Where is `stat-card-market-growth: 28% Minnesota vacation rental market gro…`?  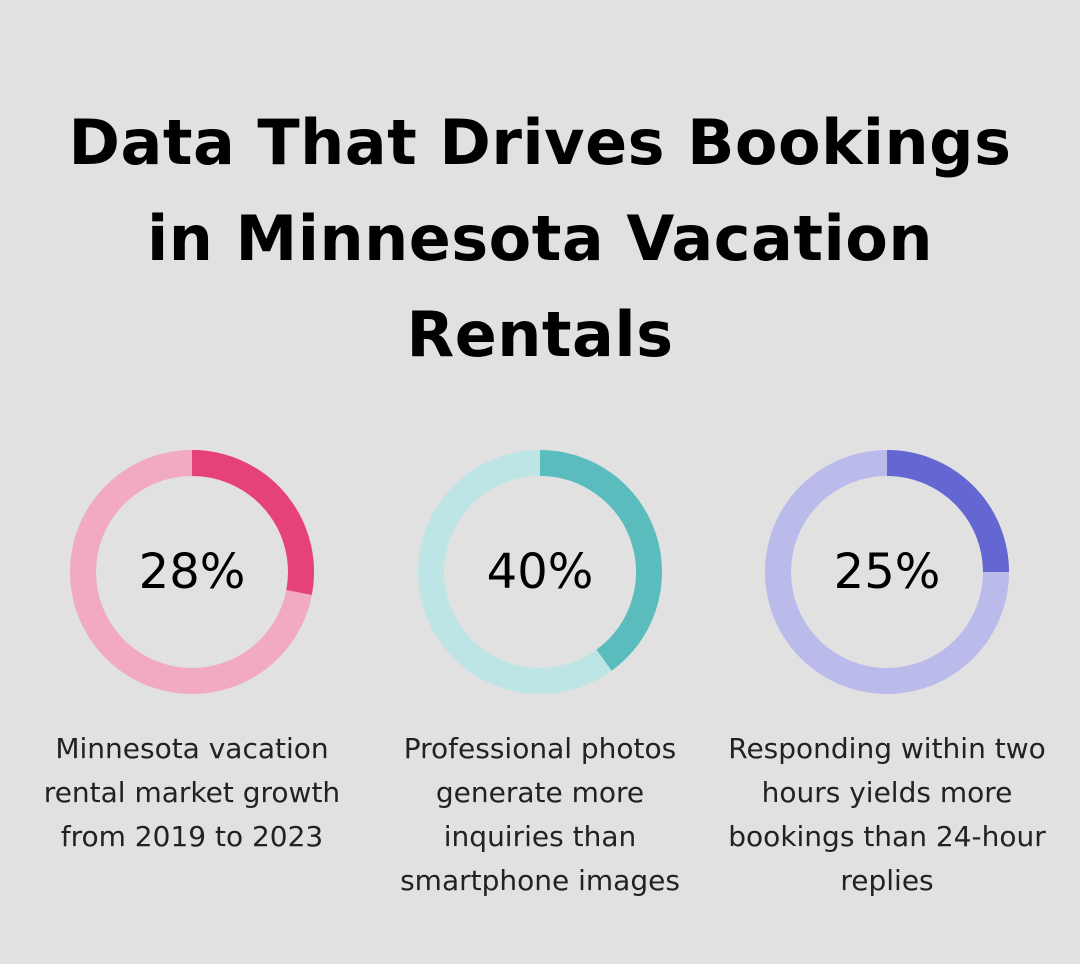
stat-card-market-growth: 28% Minnesota vacation rental market gro… is located at coordinates (192, 654).